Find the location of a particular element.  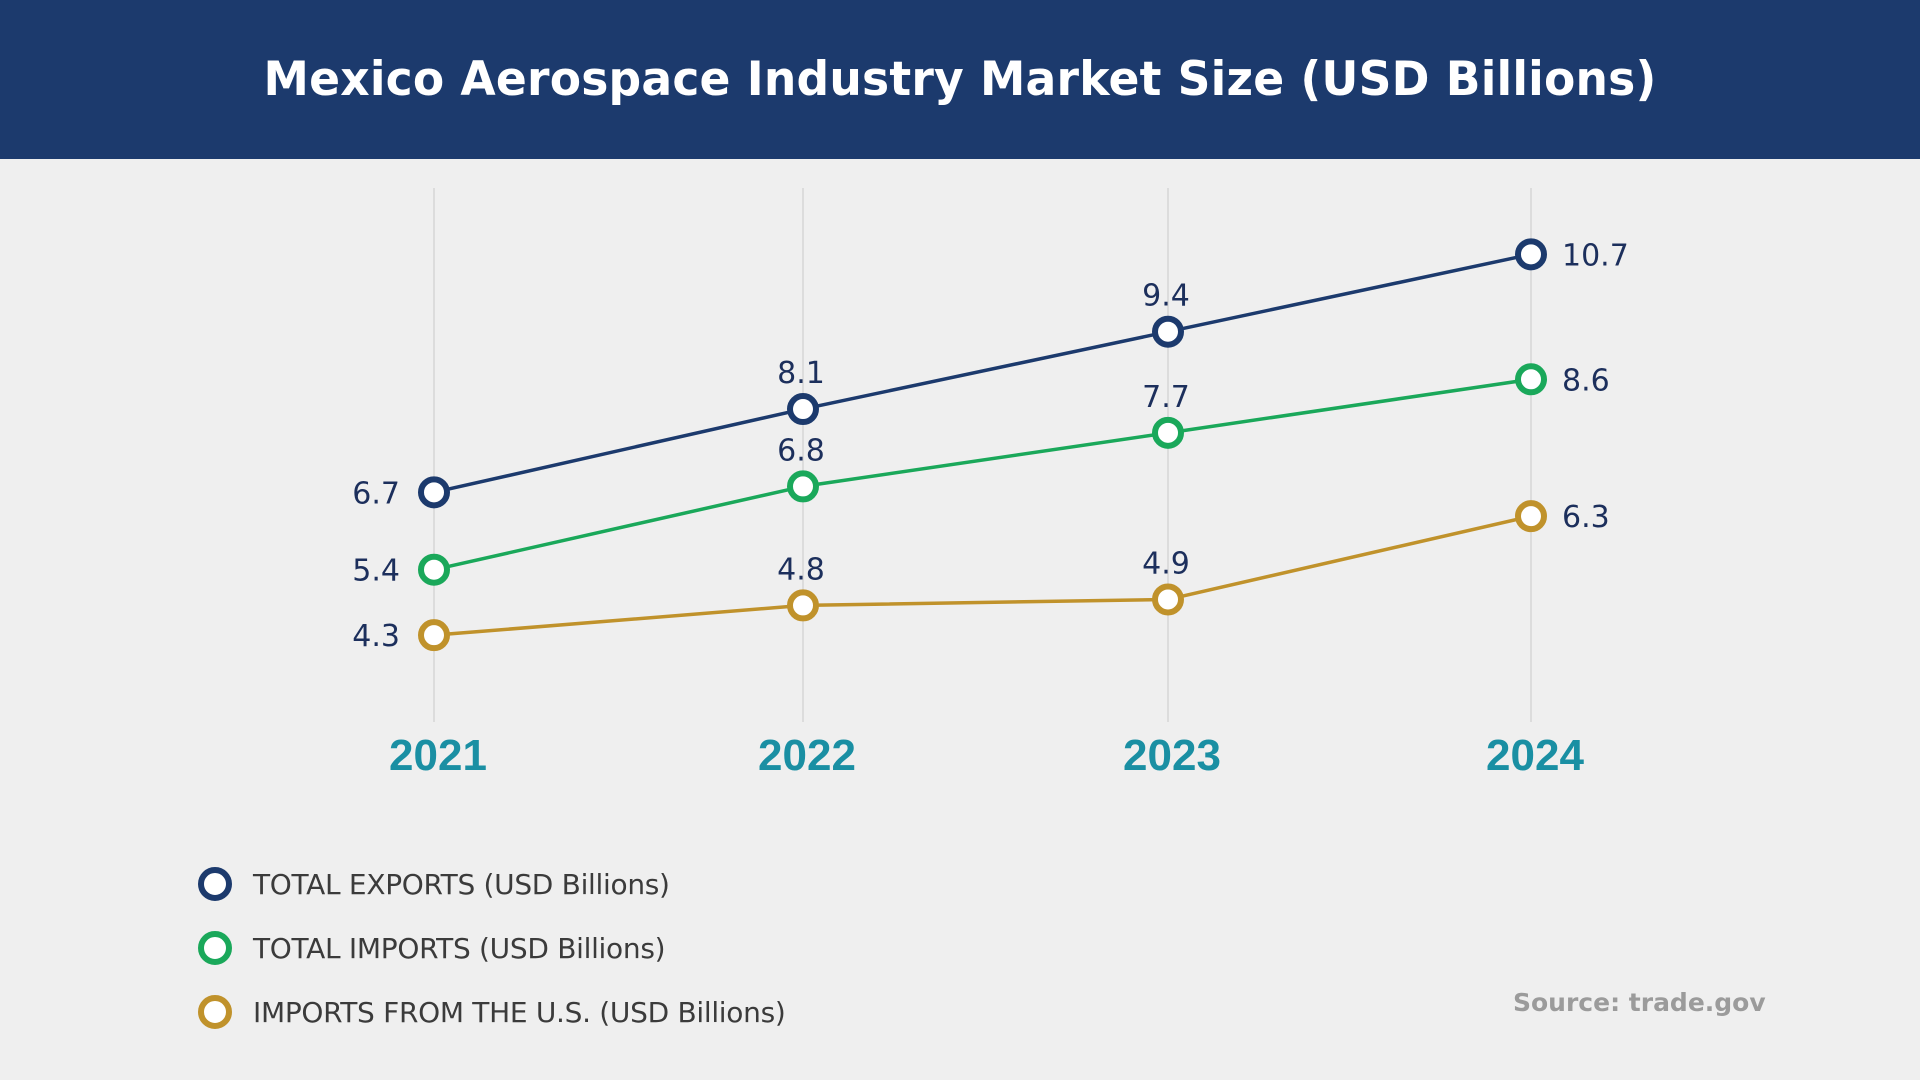

data-label-2-2023: 4.9 is located at coordinates (1166, 563).